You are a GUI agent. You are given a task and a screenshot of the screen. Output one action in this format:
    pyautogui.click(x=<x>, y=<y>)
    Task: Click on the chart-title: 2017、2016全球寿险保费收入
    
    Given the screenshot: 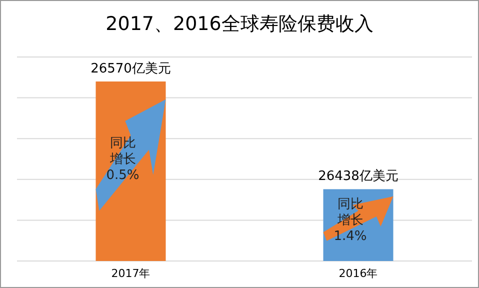 What is the action you would take?
    pyautogui.click(x=240, y=24)
    